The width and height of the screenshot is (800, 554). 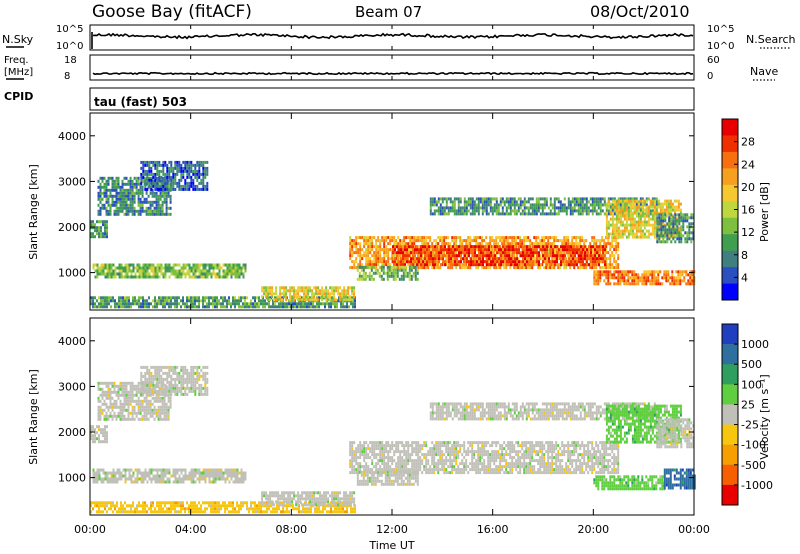 What do you see at coordinates (771, 39) in the screenshot?
I see `nsearch-label: N.Search` at bounding box center [771, 39].